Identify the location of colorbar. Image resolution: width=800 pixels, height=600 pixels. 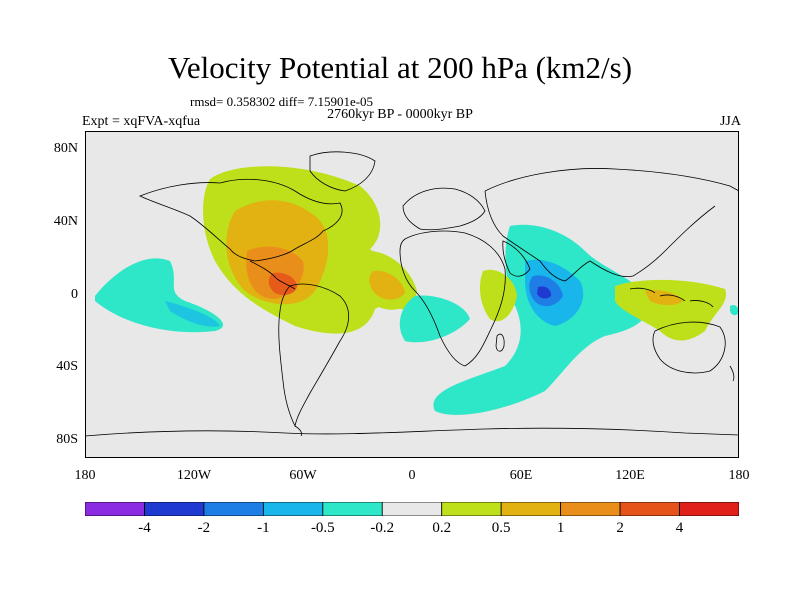
(412, 509).